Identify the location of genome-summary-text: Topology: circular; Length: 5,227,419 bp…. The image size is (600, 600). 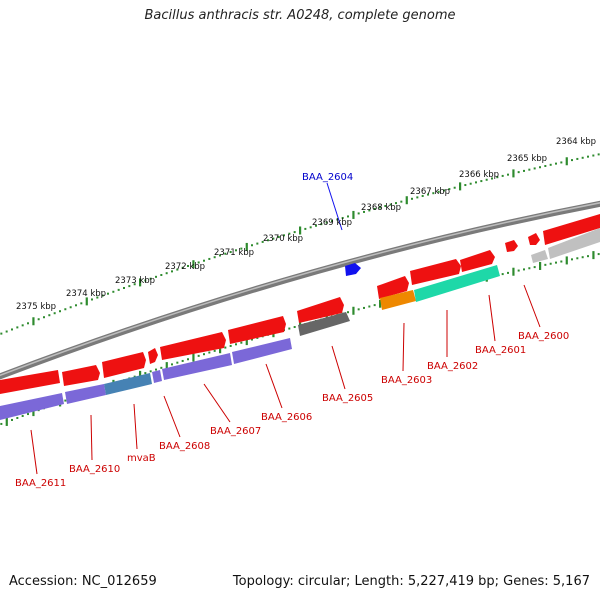
(411, 581).